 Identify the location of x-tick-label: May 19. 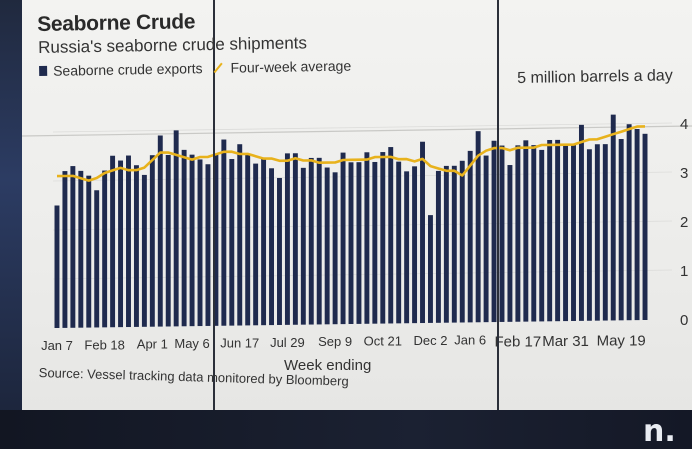
(621, 340).